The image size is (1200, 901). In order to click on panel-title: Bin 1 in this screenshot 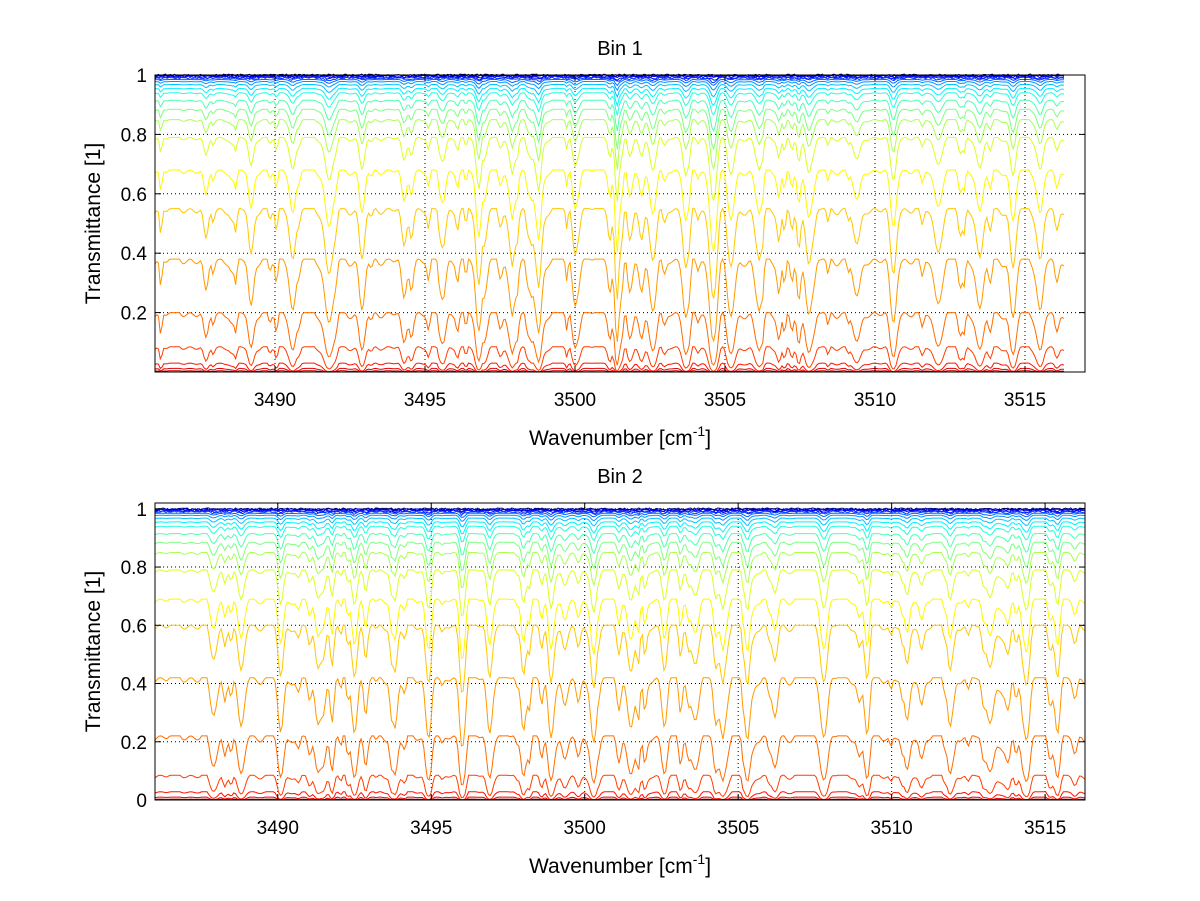, I will do `click(620, 49)`.